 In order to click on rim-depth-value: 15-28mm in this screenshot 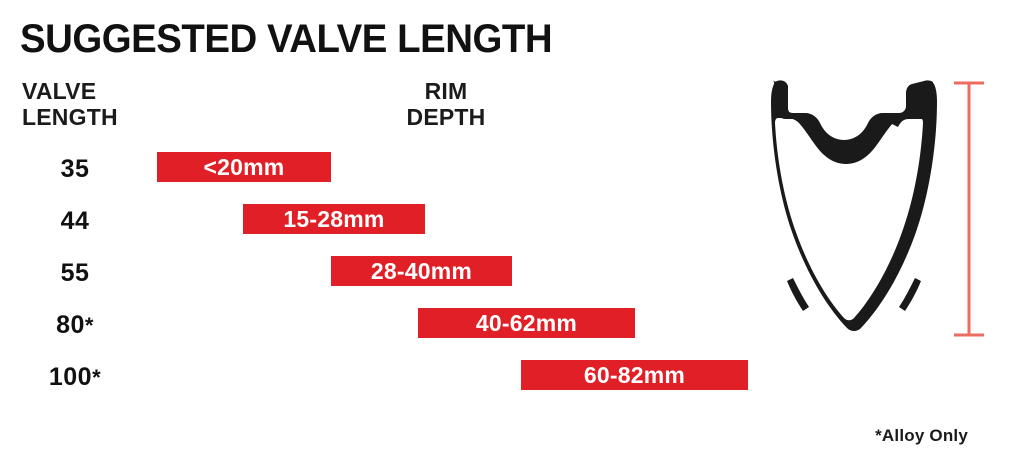, I will do `click(334, 218)`.